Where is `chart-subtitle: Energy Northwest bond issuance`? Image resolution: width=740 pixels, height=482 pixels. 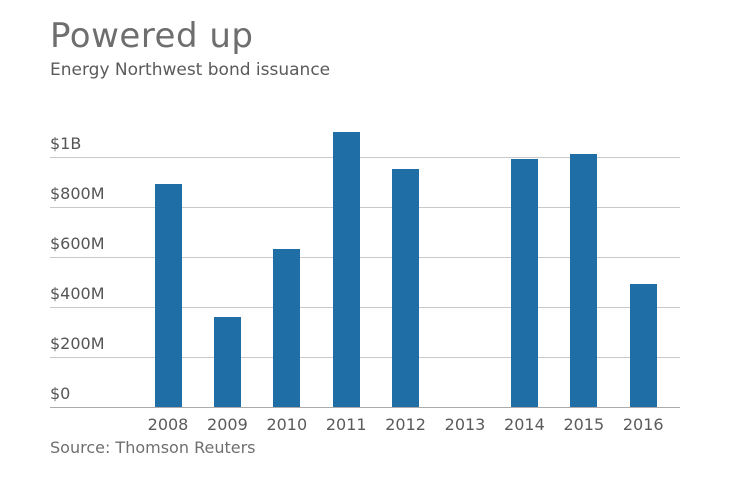
chart-subtitle: Energy Northwest bond issuance is located at coordinates (190, 70).